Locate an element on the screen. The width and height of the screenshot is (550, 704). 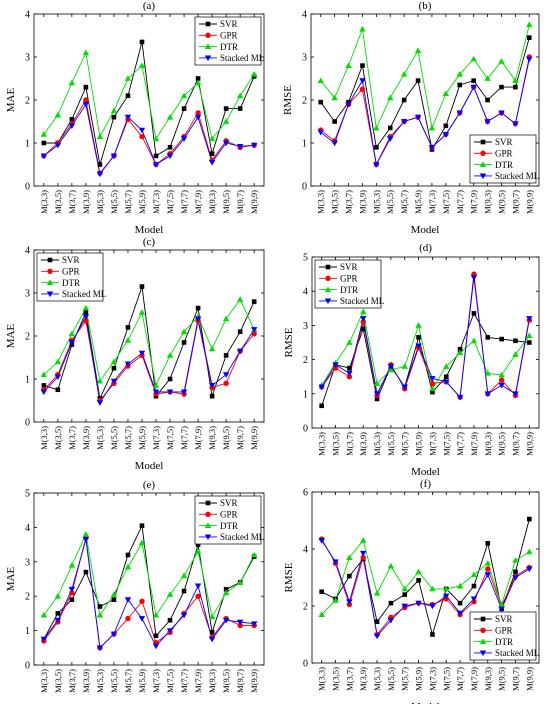
y-axis-label: RMSE is located at coordinates (289, 342).